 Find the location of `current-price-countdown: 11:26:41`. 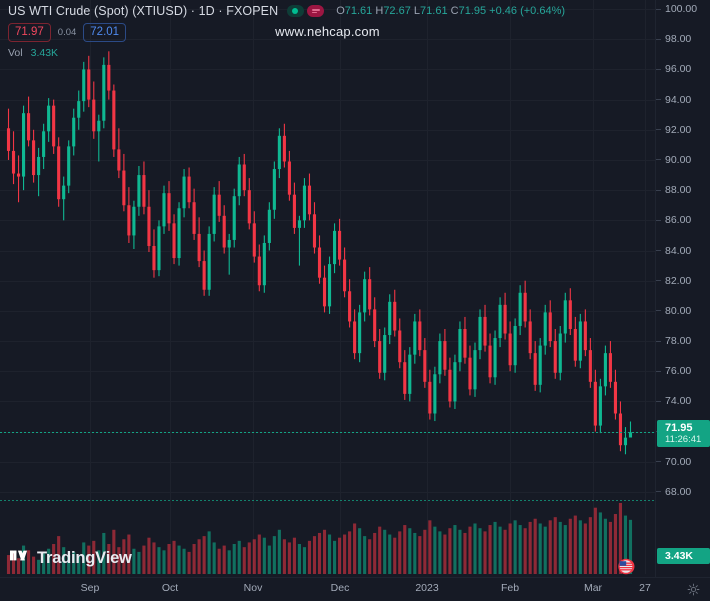

current-price-countdown: 11:26:41 is located at coordinates (683, 440).